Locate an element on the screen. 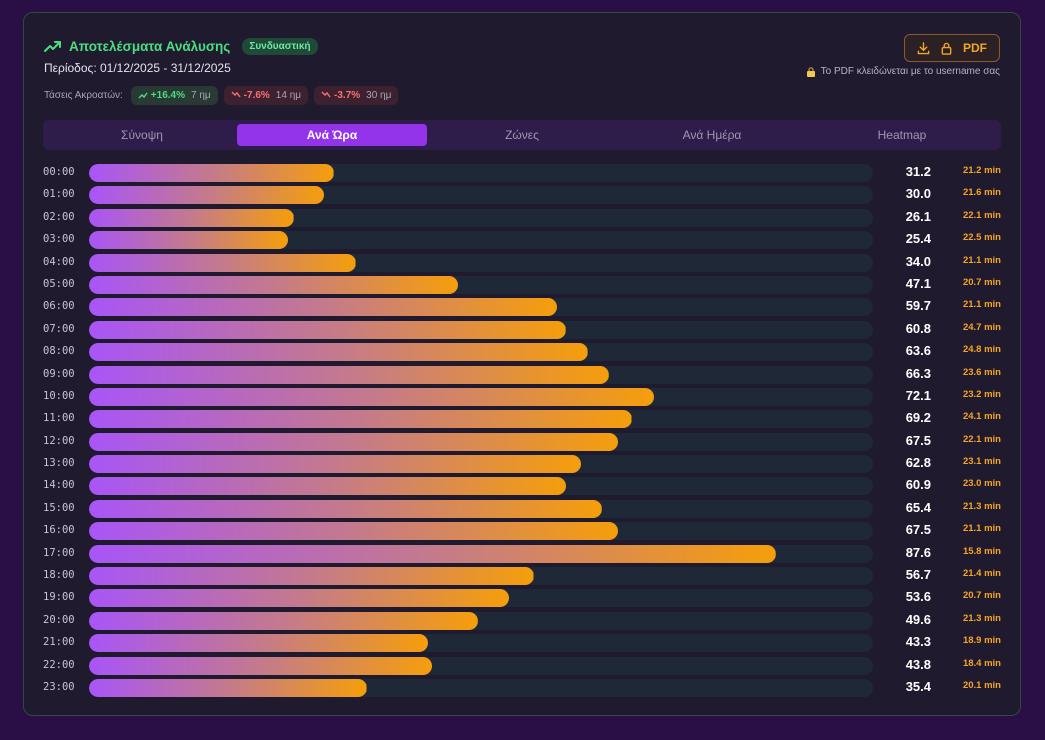 The height and width of the screenshot is (740, 1045). avg-duration: 20.7 min is located at coordinates (981, 596).